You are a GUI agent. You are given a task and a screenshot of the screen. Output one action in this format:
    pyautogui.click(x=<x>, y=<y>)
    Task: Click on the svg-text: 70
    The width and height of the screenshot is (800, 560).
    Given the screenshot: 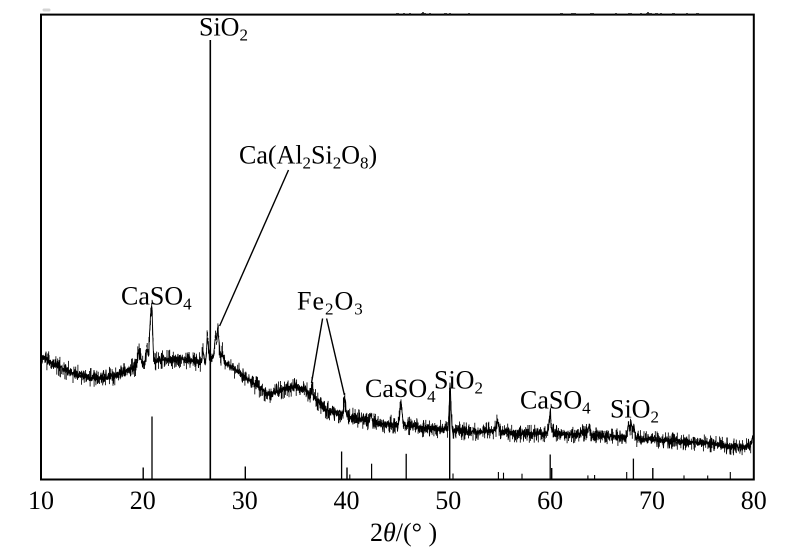 What is the action you would take?
    pyautogui.click(x=652, y=500)
    